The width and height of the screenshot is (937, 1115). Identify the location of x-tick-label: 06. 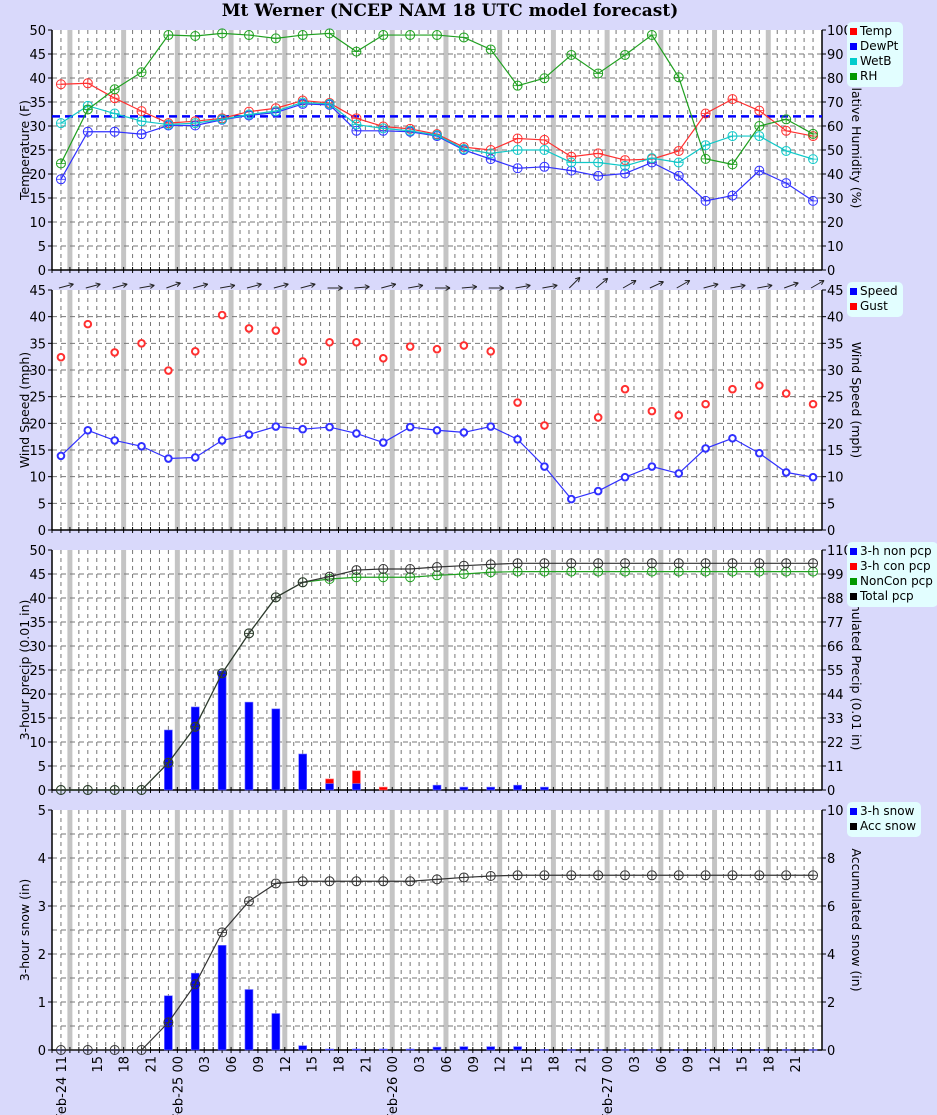
(447, 1064).